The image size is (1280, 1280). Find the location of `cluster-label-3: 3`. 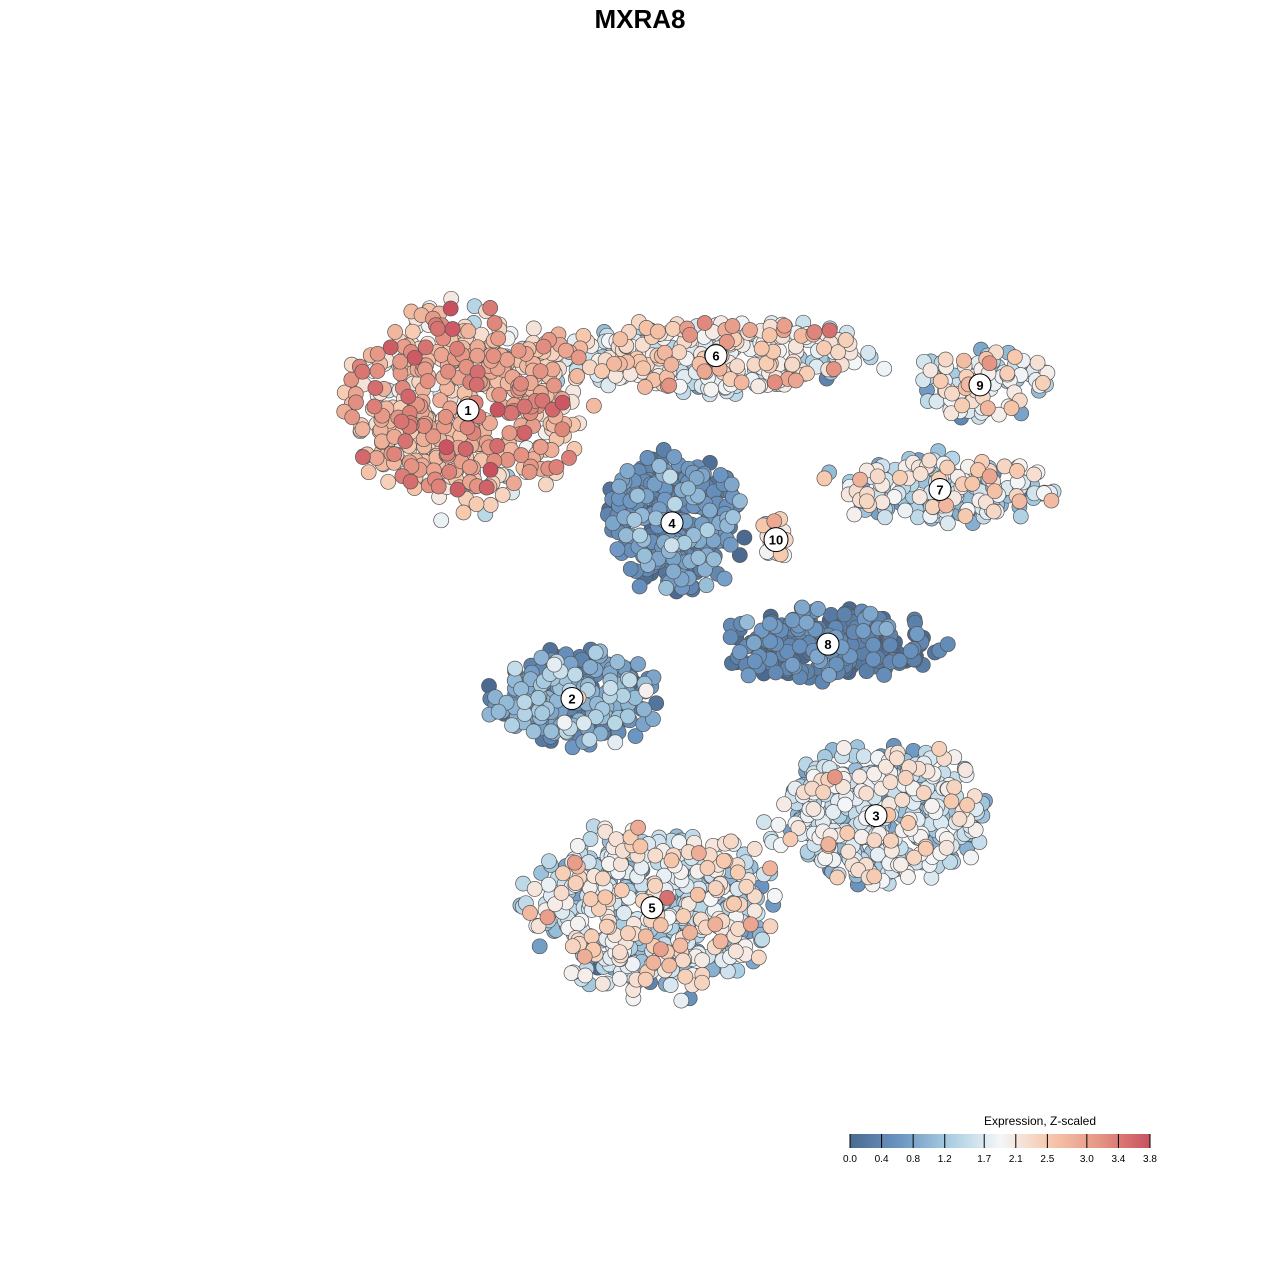

cluster-label-3: 3 is located at coordinates (876, 816).